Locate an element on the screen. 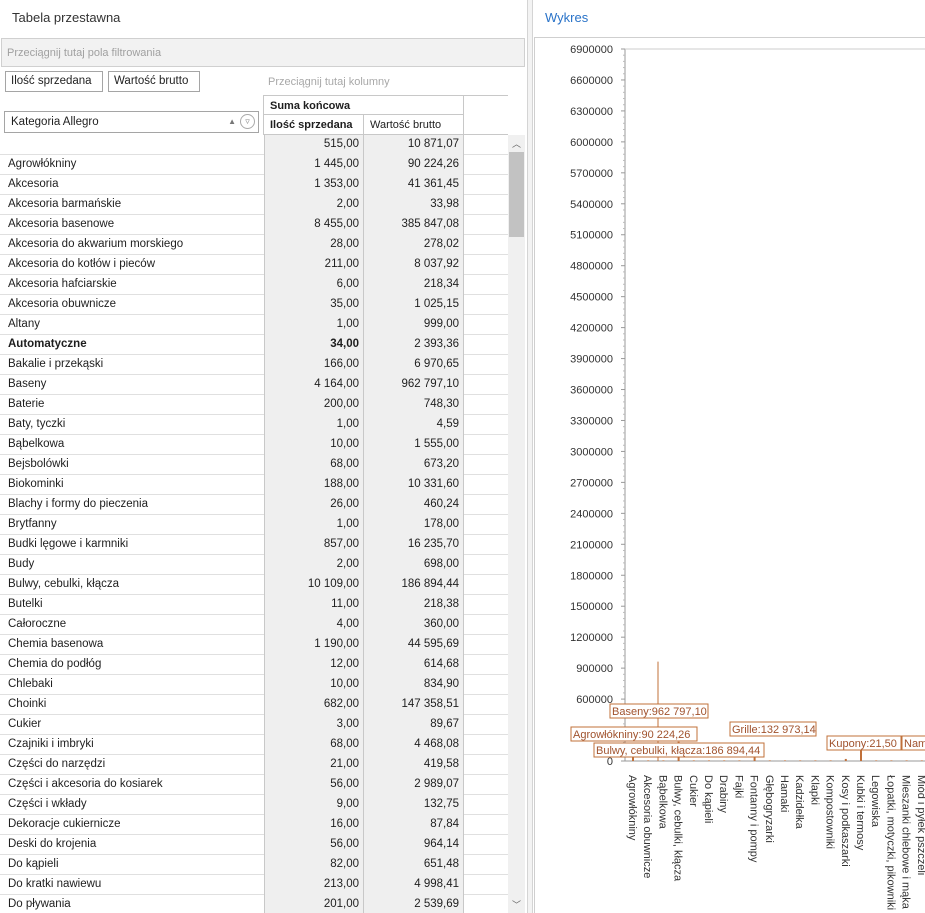 The image size is (925, 913). table-row: Choinki 682,00 147 358,51 is located at coordinates (254, 705).